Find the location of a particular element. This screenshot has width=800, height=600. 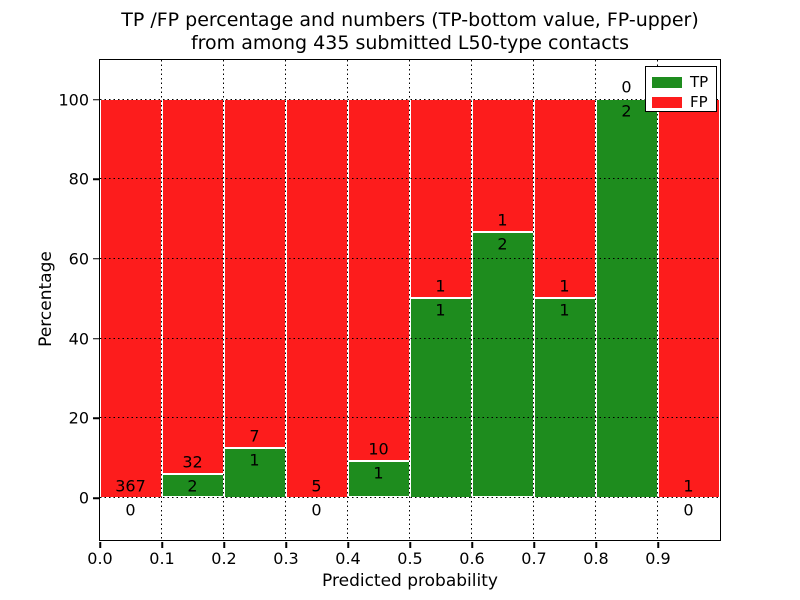

y-tick-label: 20 is located at coordinates (78, 418).